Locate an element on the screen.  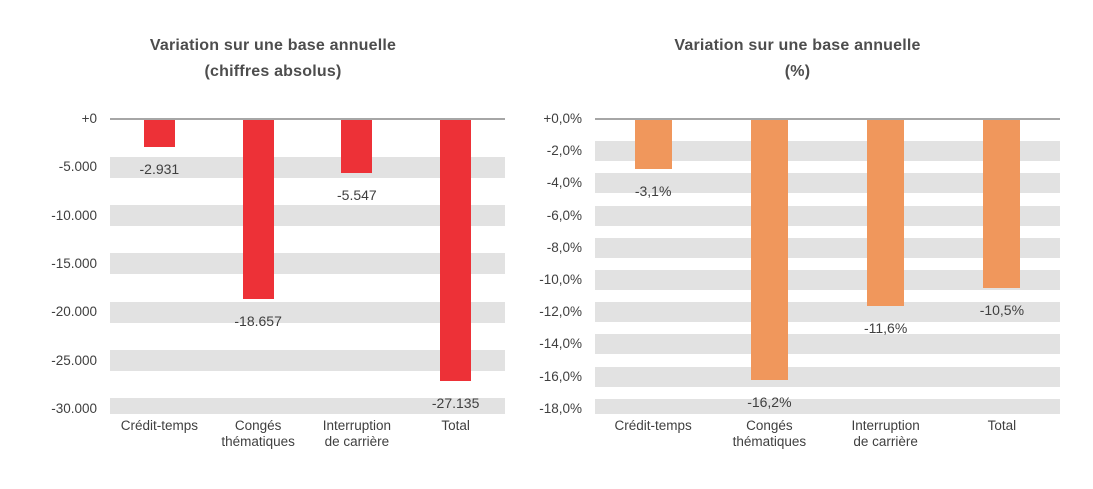
bar-value-label: -3,1% is located at coordinates (653, 190).